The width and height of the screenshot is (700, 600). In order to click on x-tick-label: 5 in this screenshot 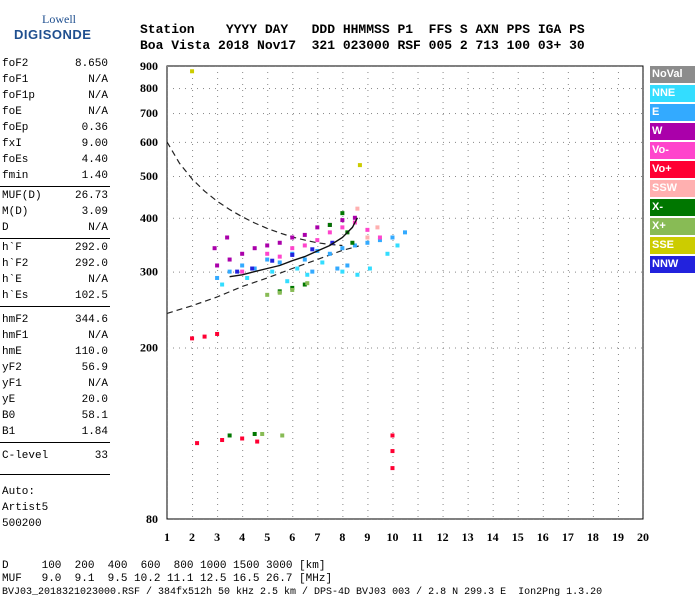, I will do `click(267, 537)`.